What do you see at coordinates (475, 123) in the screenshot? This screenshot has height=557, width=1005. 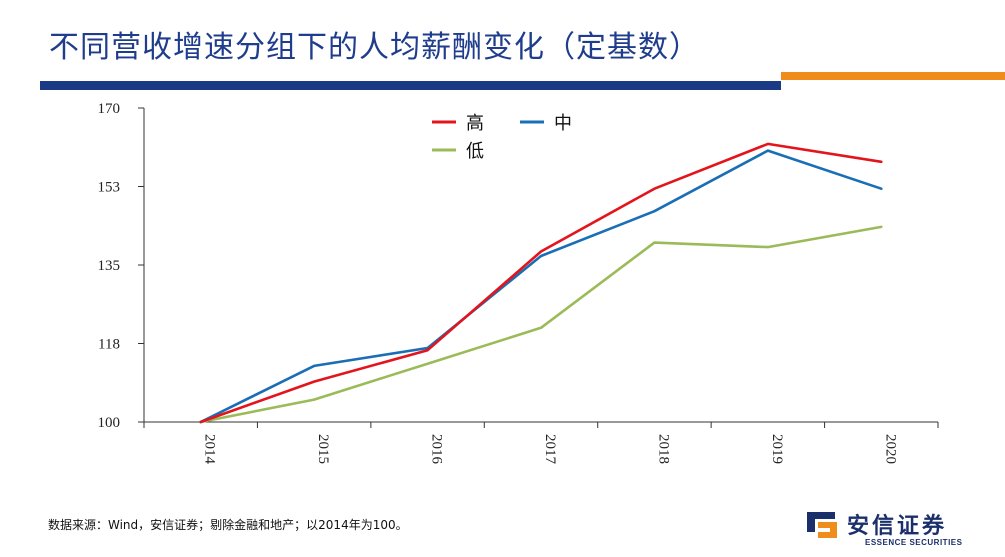 I see `legend-label: 高` at bounding box center [475, 123].